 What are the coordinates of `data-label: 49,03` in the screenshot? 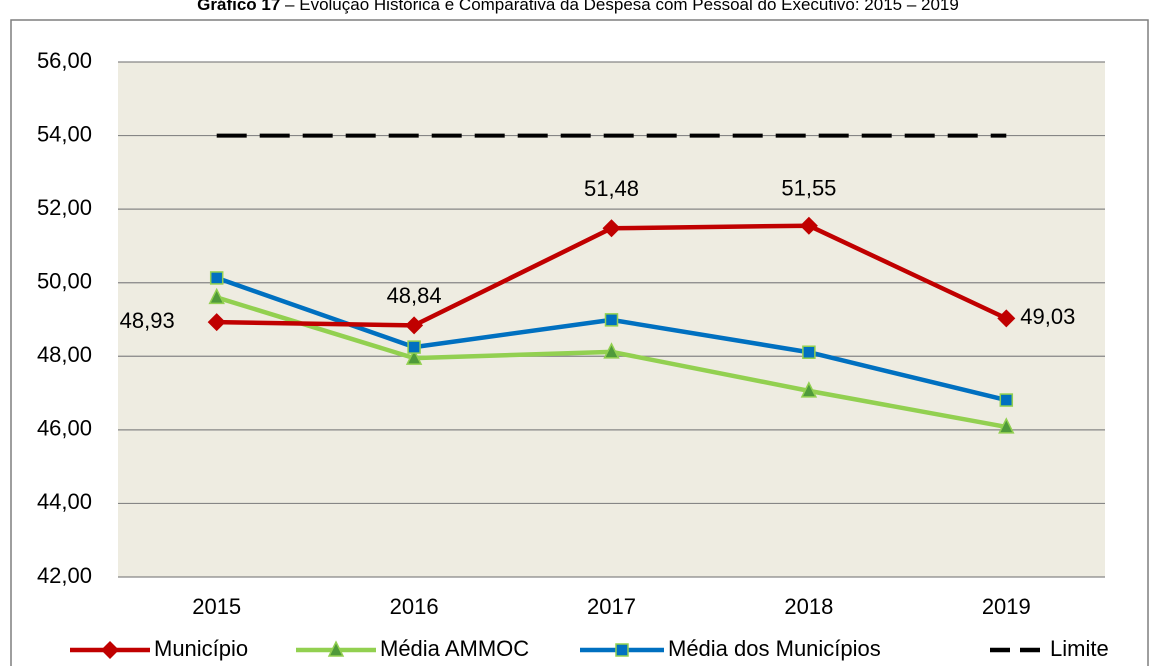 It's located at (1047, 316).